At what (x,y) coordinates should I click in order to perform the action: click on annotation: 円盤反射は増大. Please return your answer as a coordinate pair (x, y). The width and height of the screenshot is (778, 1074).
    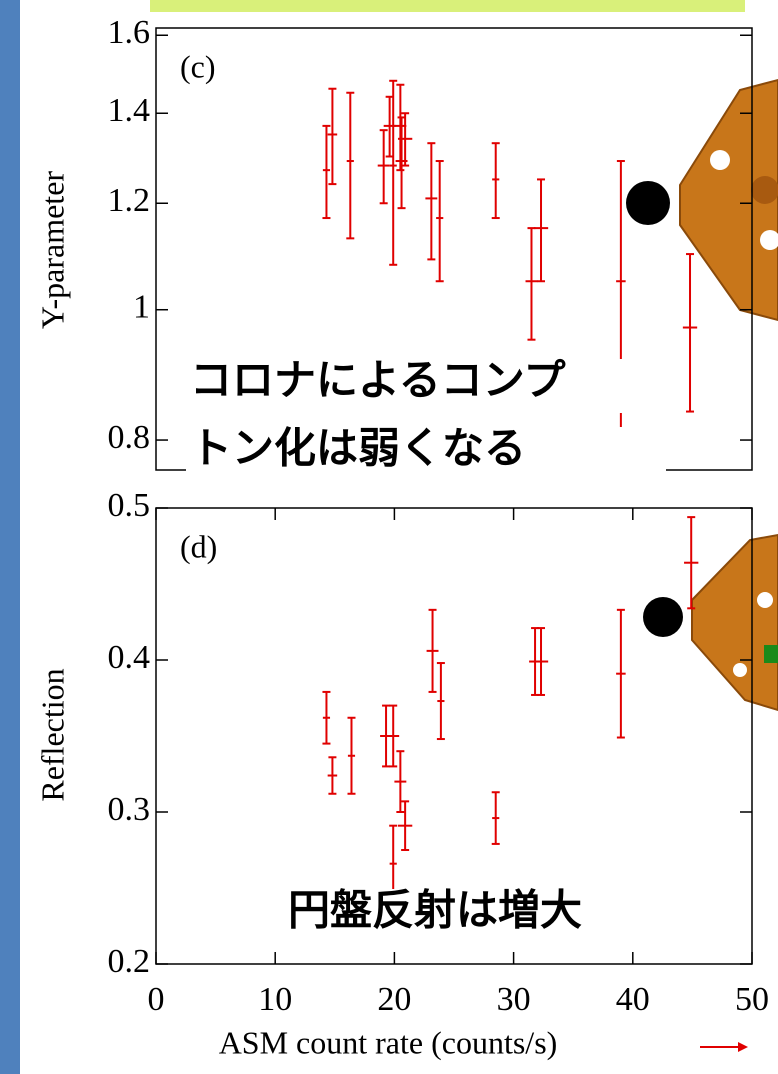
    Looking at the image, I should click on (435, 911).